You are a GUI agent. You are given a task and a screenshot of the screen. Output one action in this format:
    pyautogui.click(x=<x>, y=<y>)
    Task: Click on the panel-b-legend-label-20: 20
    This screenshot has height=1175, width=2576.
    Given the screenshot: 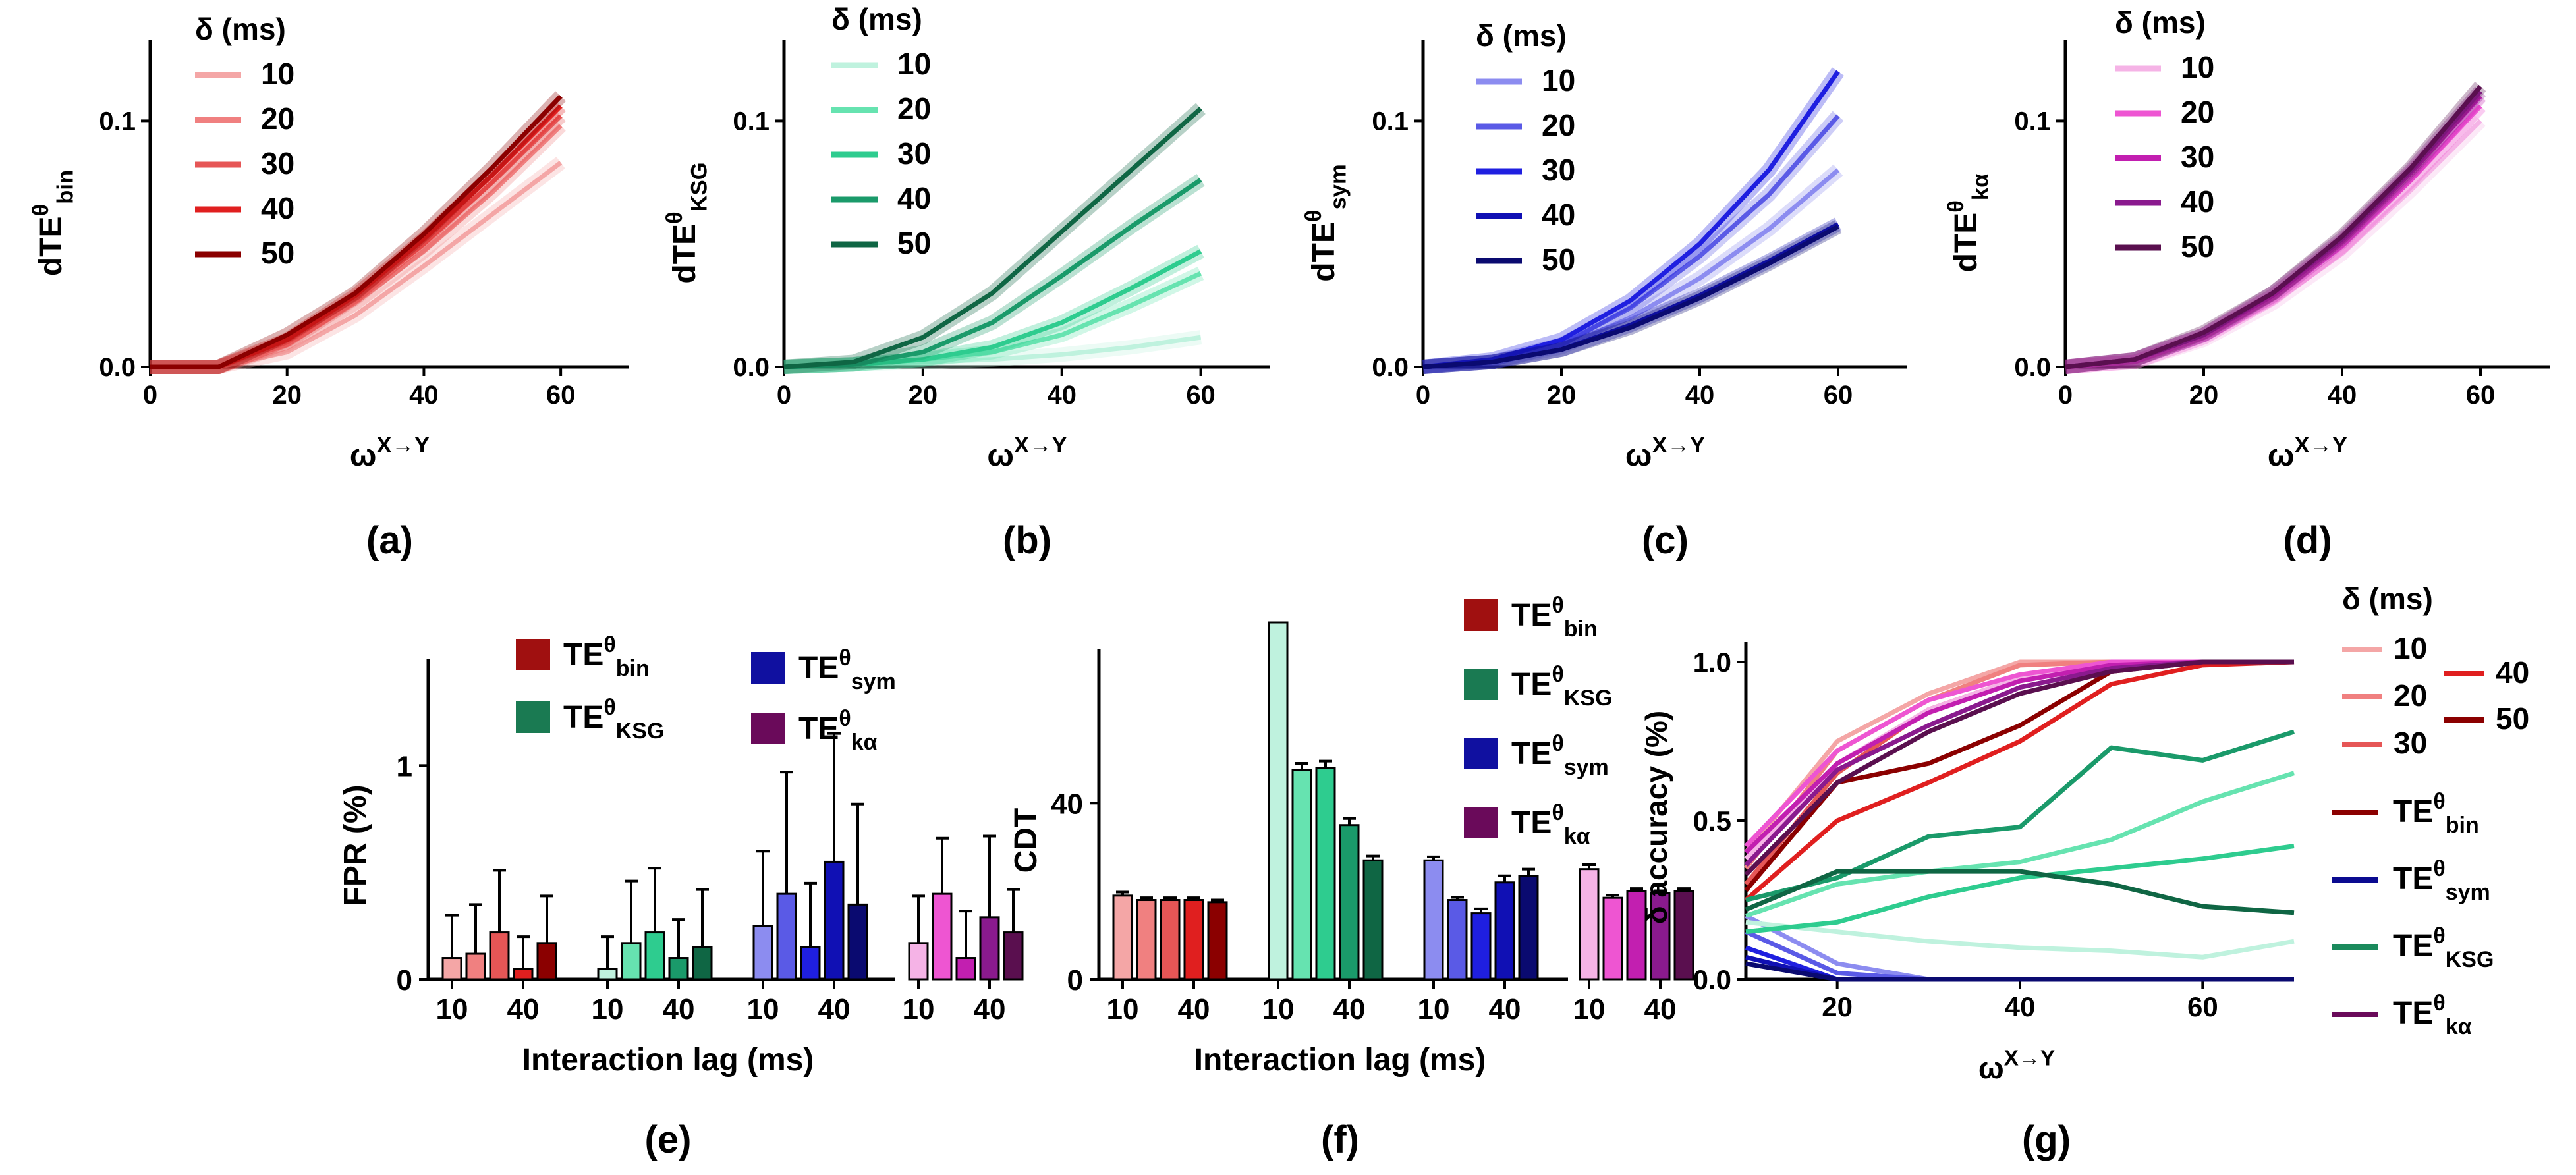 What is the action you would take?
    pyautogui.click(x=914, y=109)
    